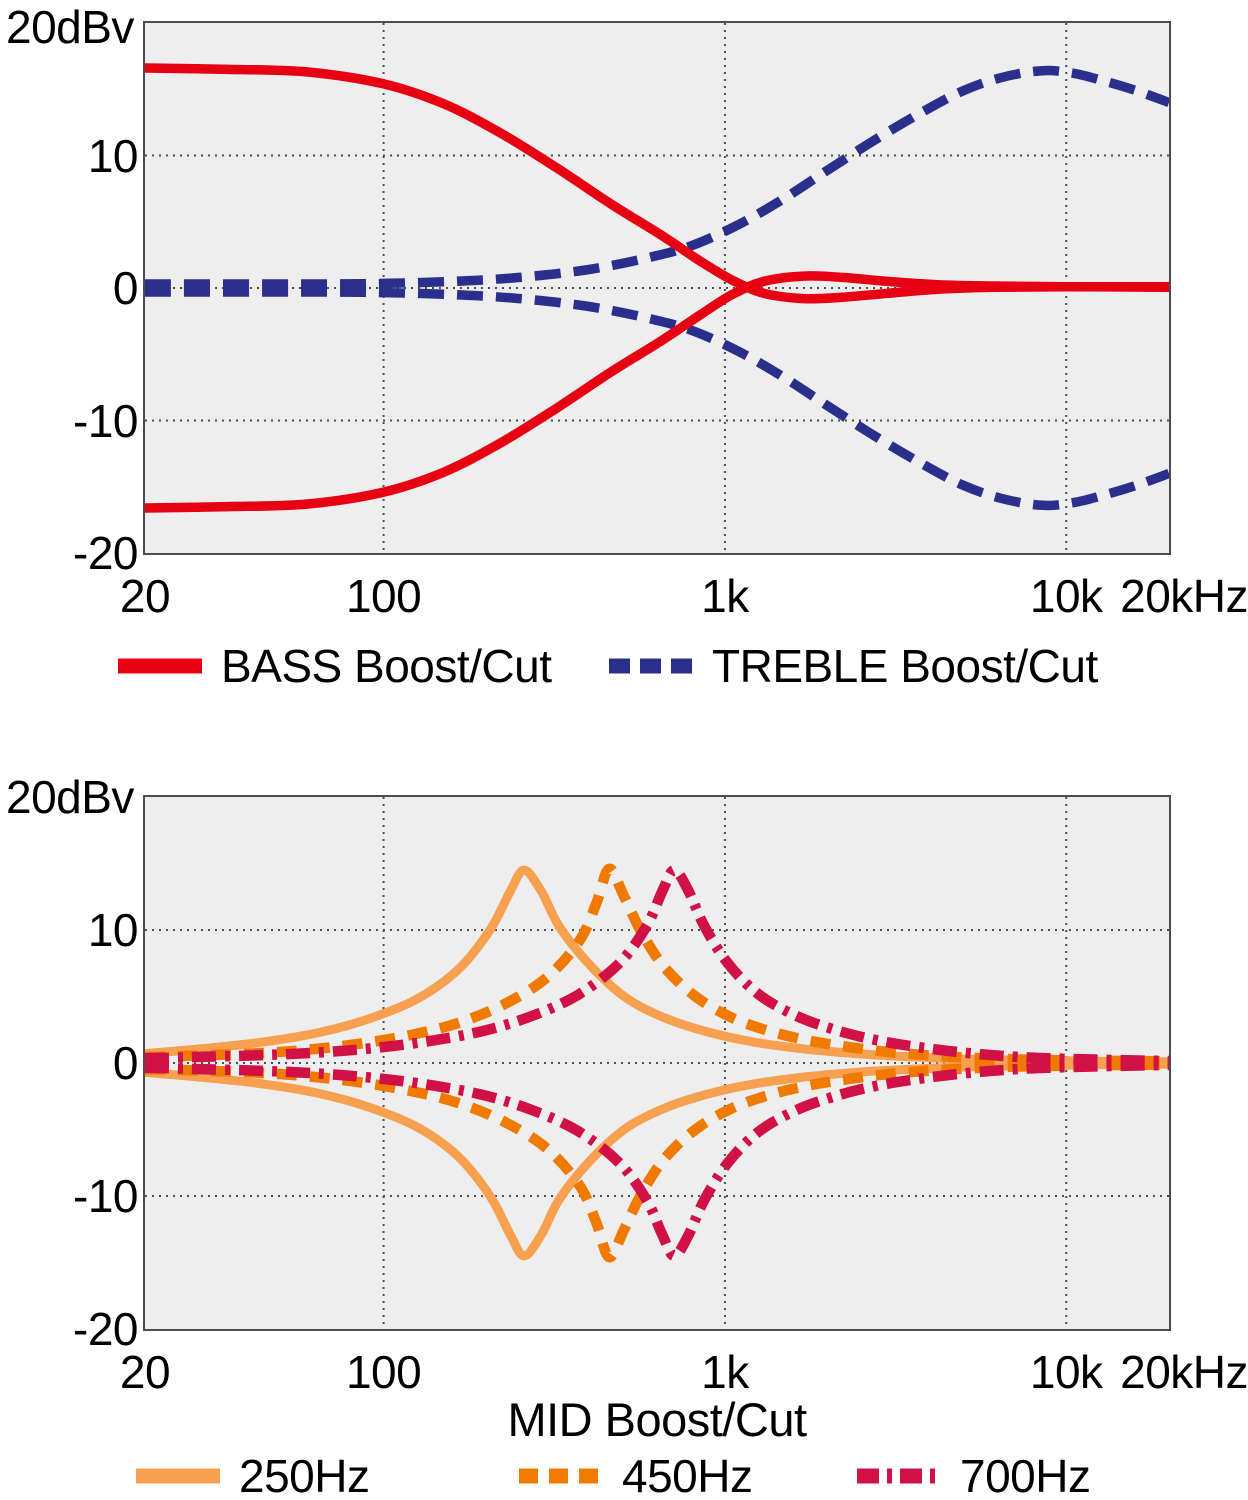  I want to click on mid-700hz-cut-curve, so click(657, 1160).